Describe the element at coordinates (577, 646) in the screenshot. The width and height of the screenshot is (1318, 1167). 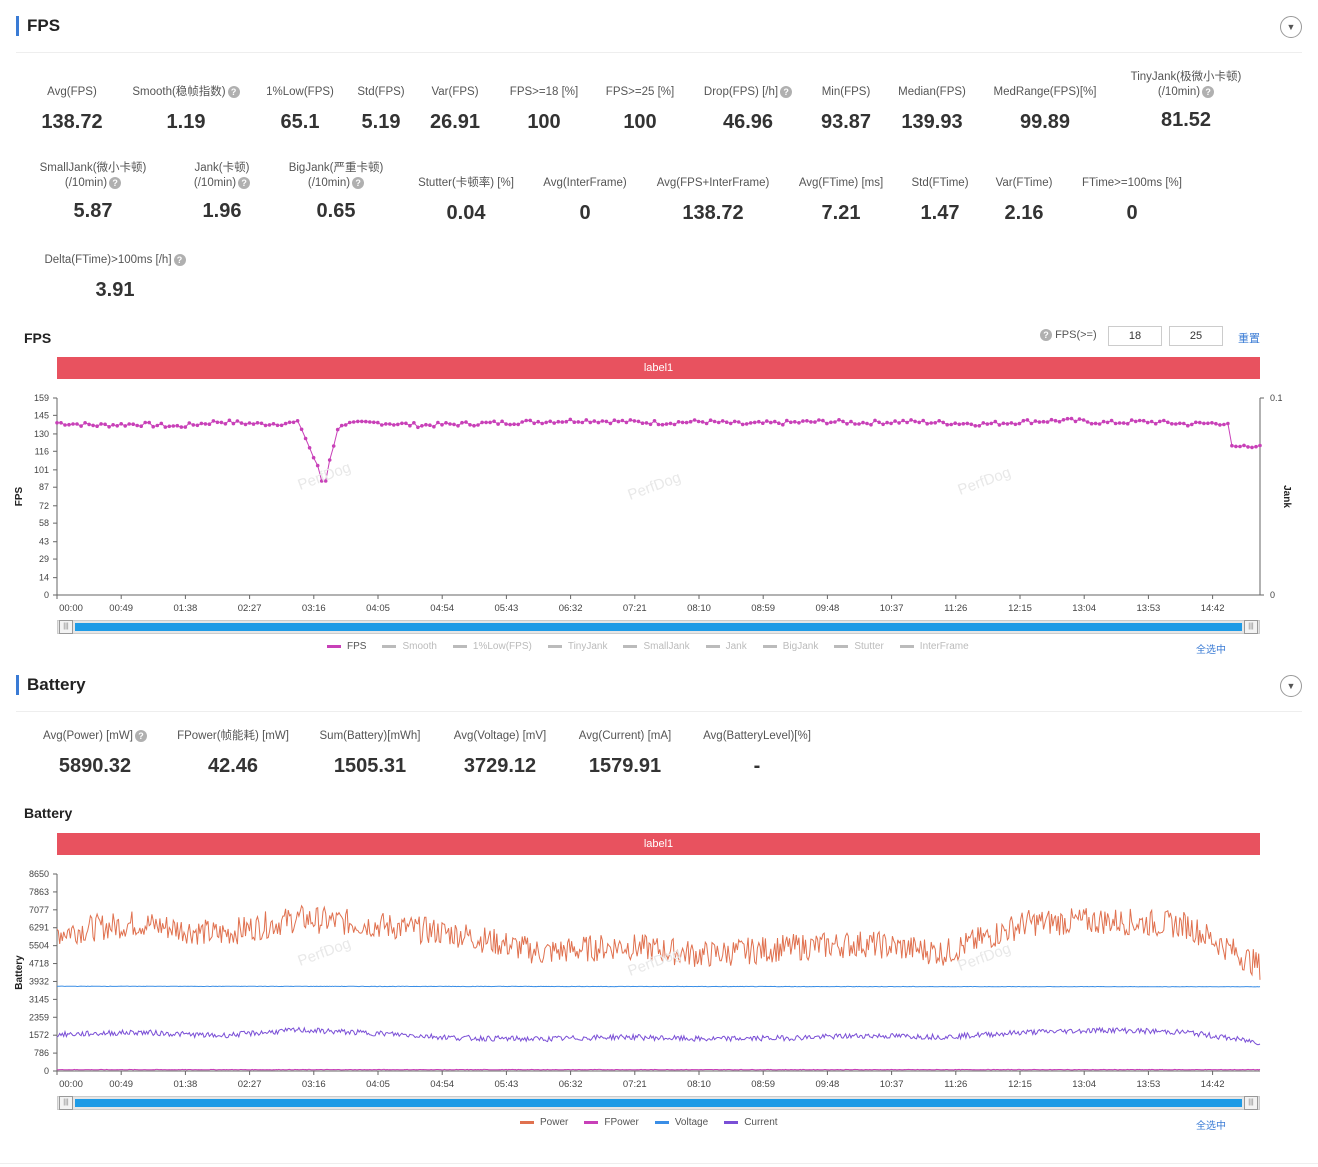
I see `legend-item: TinyJank` at that location.